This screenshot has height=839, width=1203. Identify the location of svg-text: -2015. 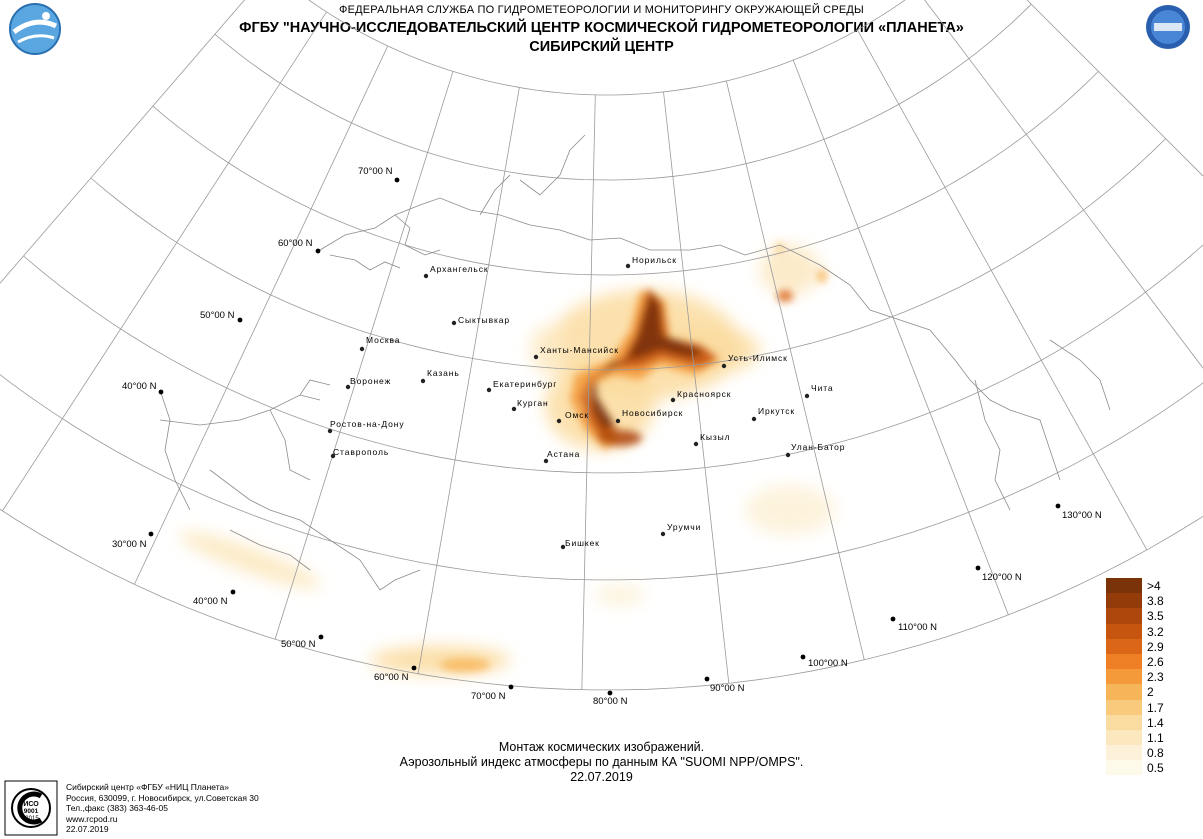
(31, 819).